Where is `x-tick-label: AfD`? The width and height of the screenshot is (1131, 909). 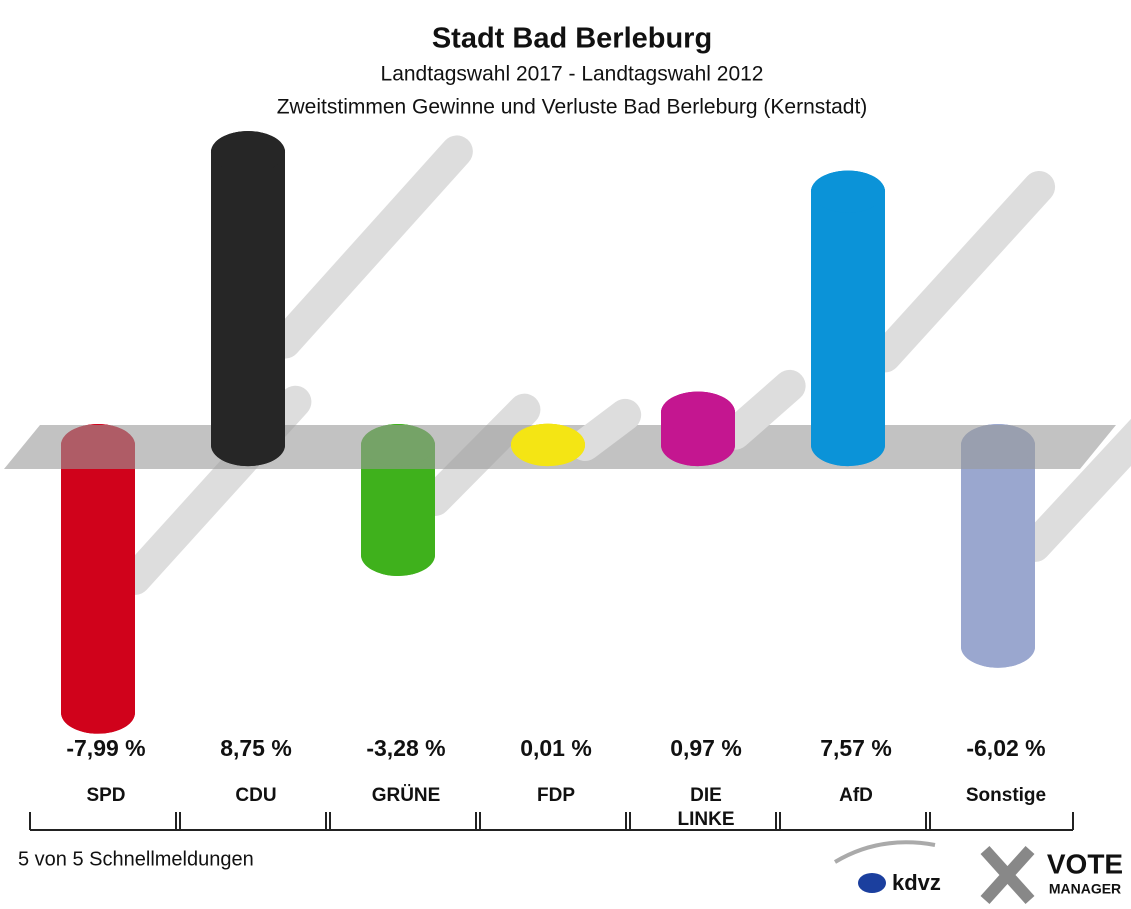
x-tick-label: AfD is located at coordinates (856, 795).